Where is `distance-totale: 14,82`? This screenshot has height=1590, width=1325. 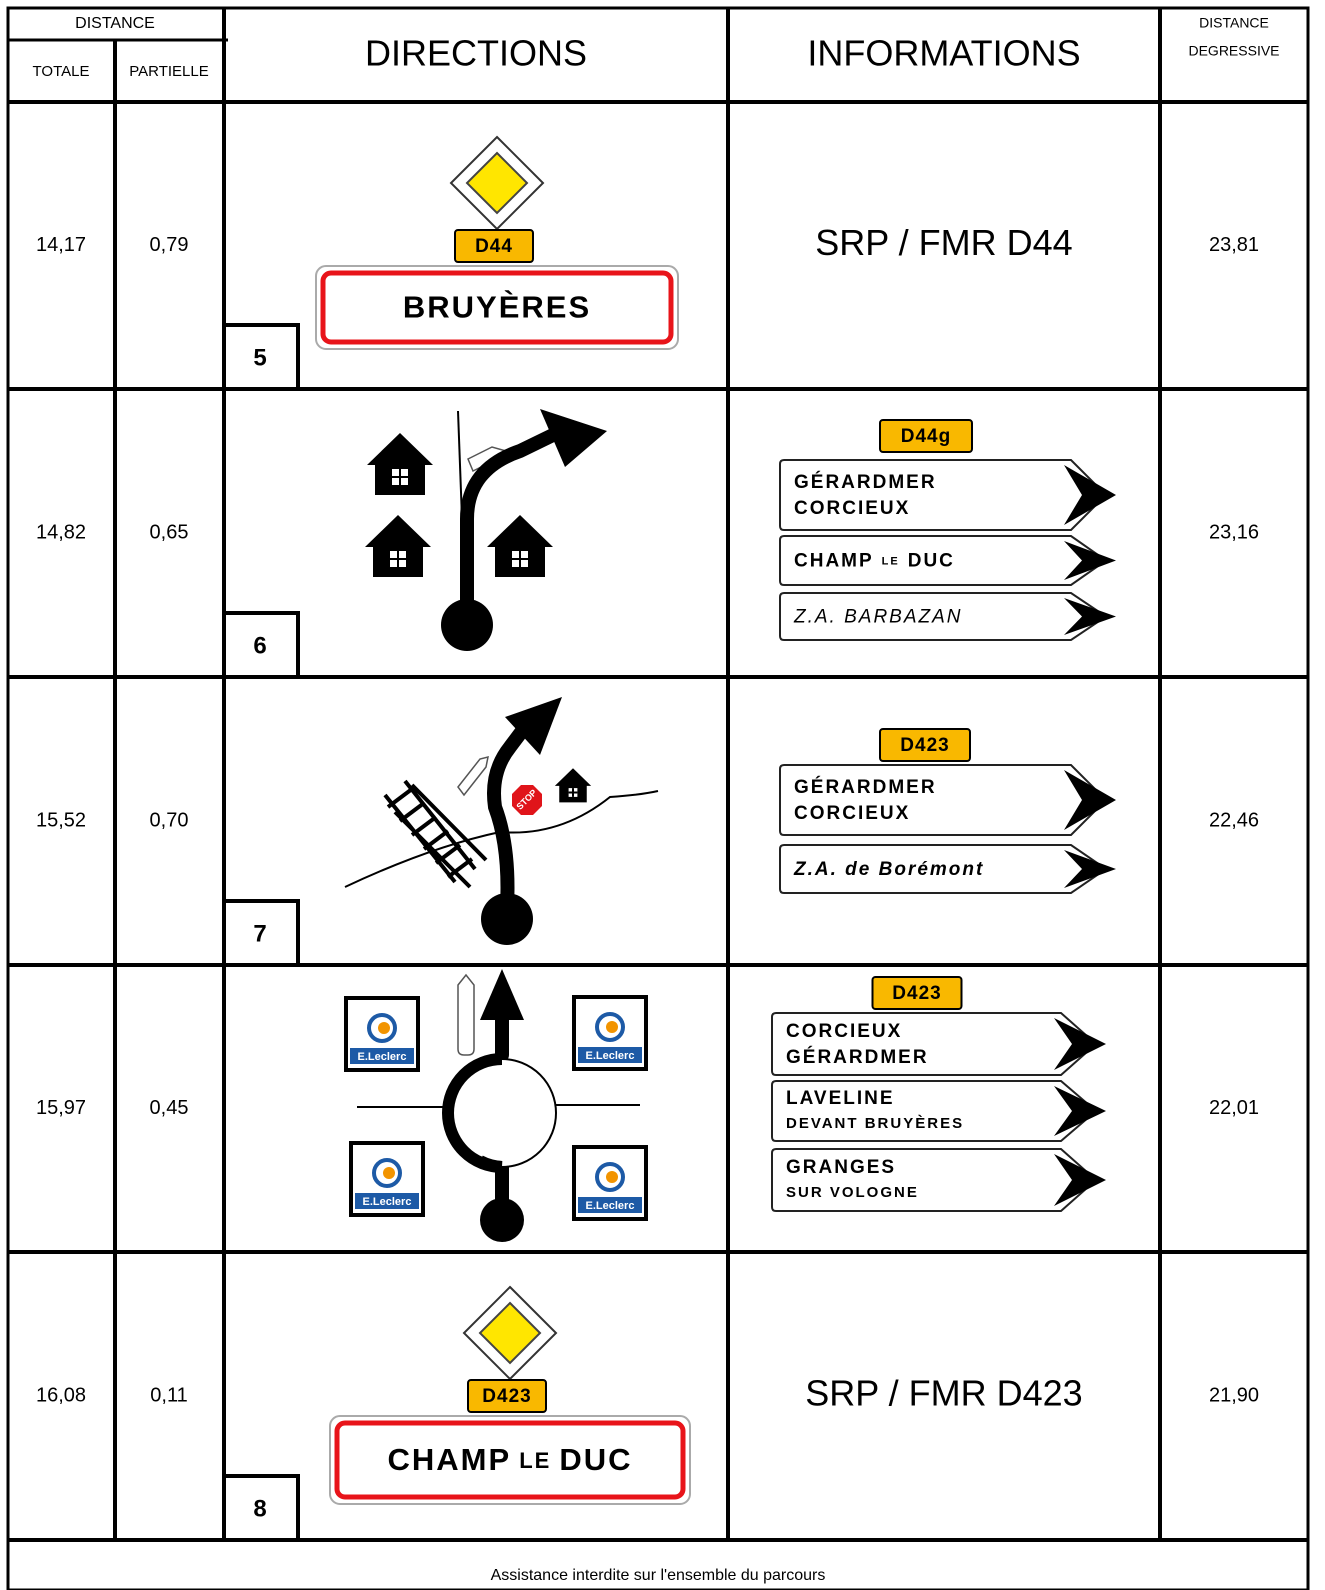 distance-totale: 14,82 is located at coordinates (61, 532).